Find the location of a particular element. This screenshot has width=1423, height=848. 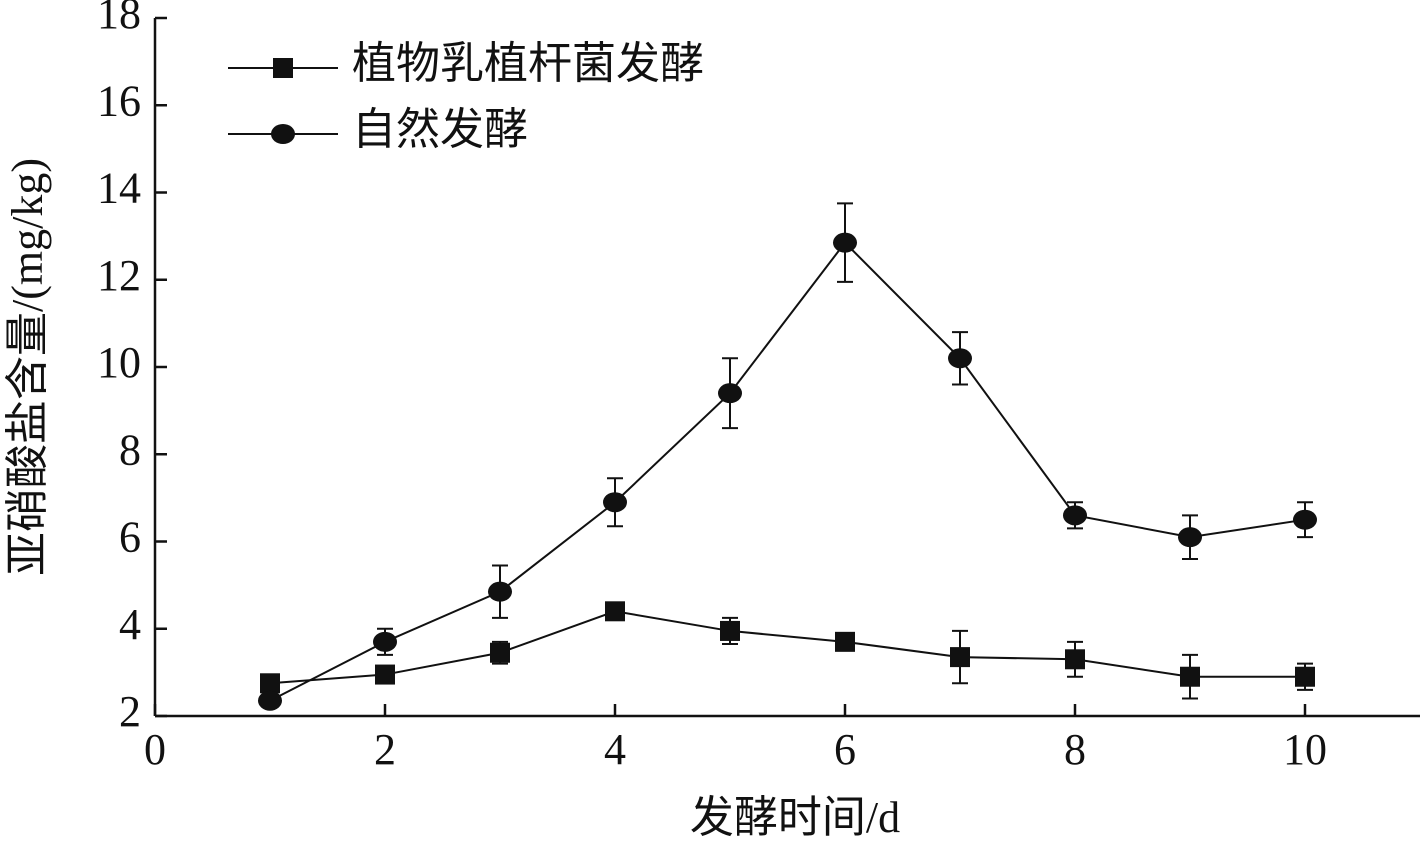

y-tick-label: 8 is located at coordinates (130, 449).